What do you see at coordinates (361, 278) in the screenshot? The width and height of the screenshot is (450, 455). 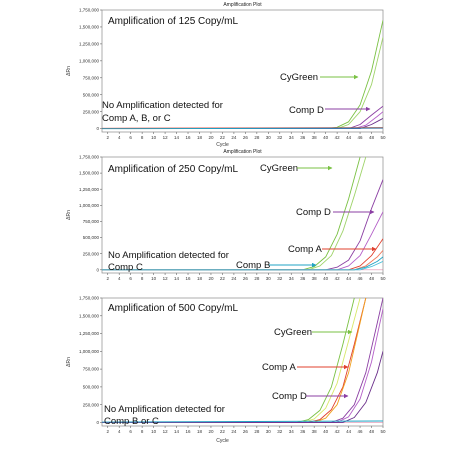 I see `x-tick-label: 46` at bounding box center [361, 278].